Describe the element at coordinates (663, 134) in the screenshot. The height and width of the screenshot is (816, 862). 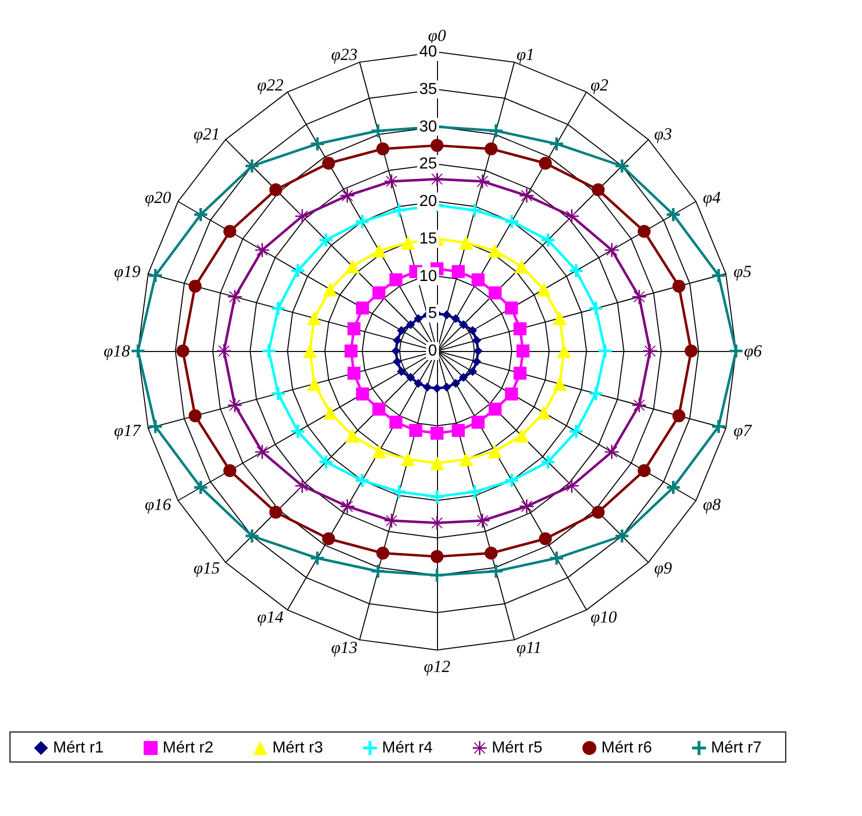
I see `spoke-label: φ3` at that location.